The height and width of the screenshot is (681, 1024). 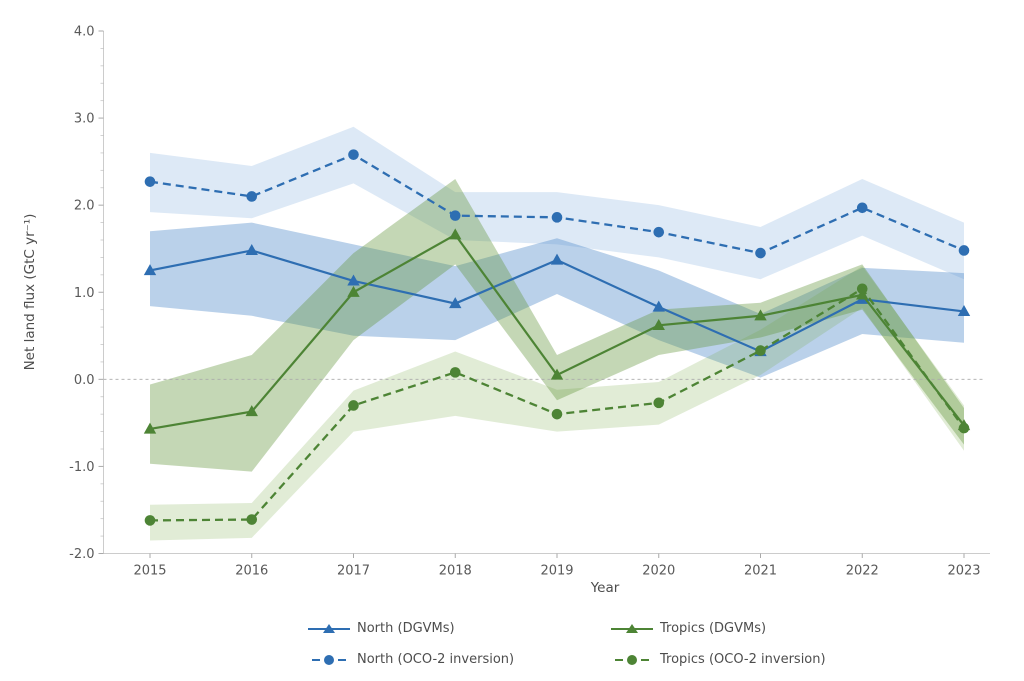 What do you see at coordinates (557, 259) in the screenshot?
I see `north-dgvms-point-2019` at bounding box center [557, 259].